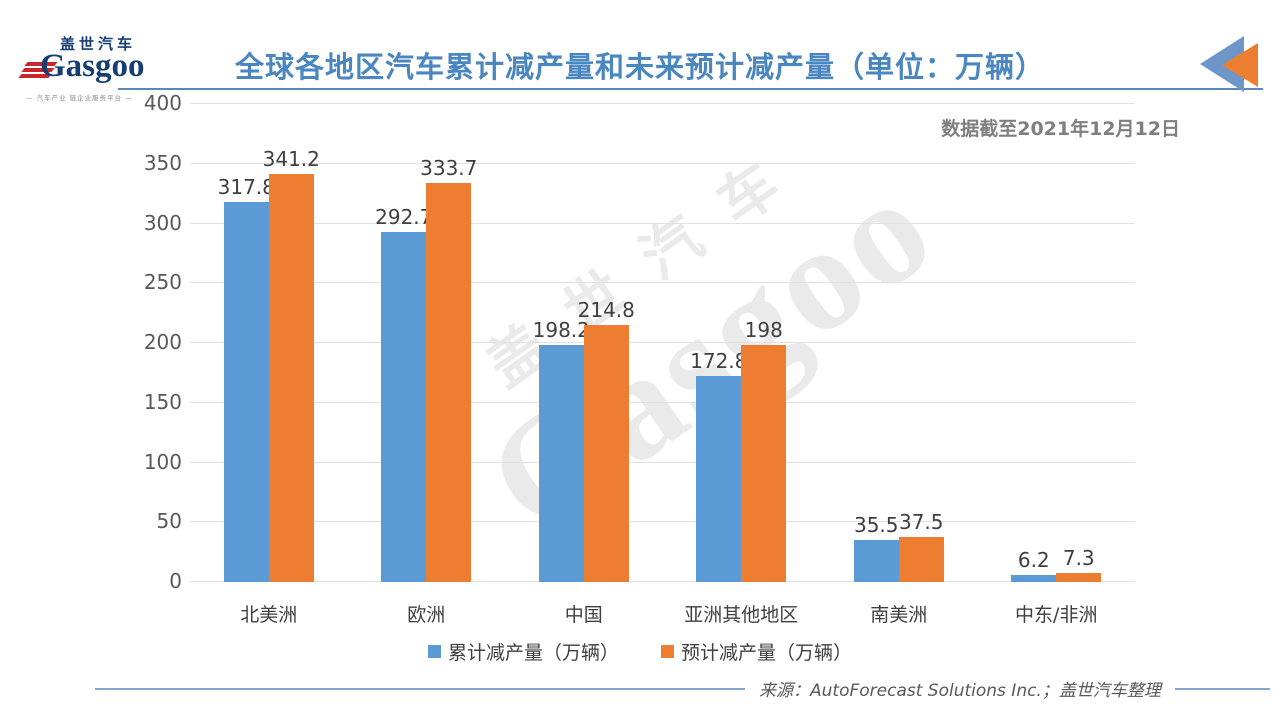 This screenshot has height=720, width=1280. What do you see at coordinates (92, 66) in the screenshot?
I see `logo-english-wordmark: Gasgoo` at bounding box center [92, 66].